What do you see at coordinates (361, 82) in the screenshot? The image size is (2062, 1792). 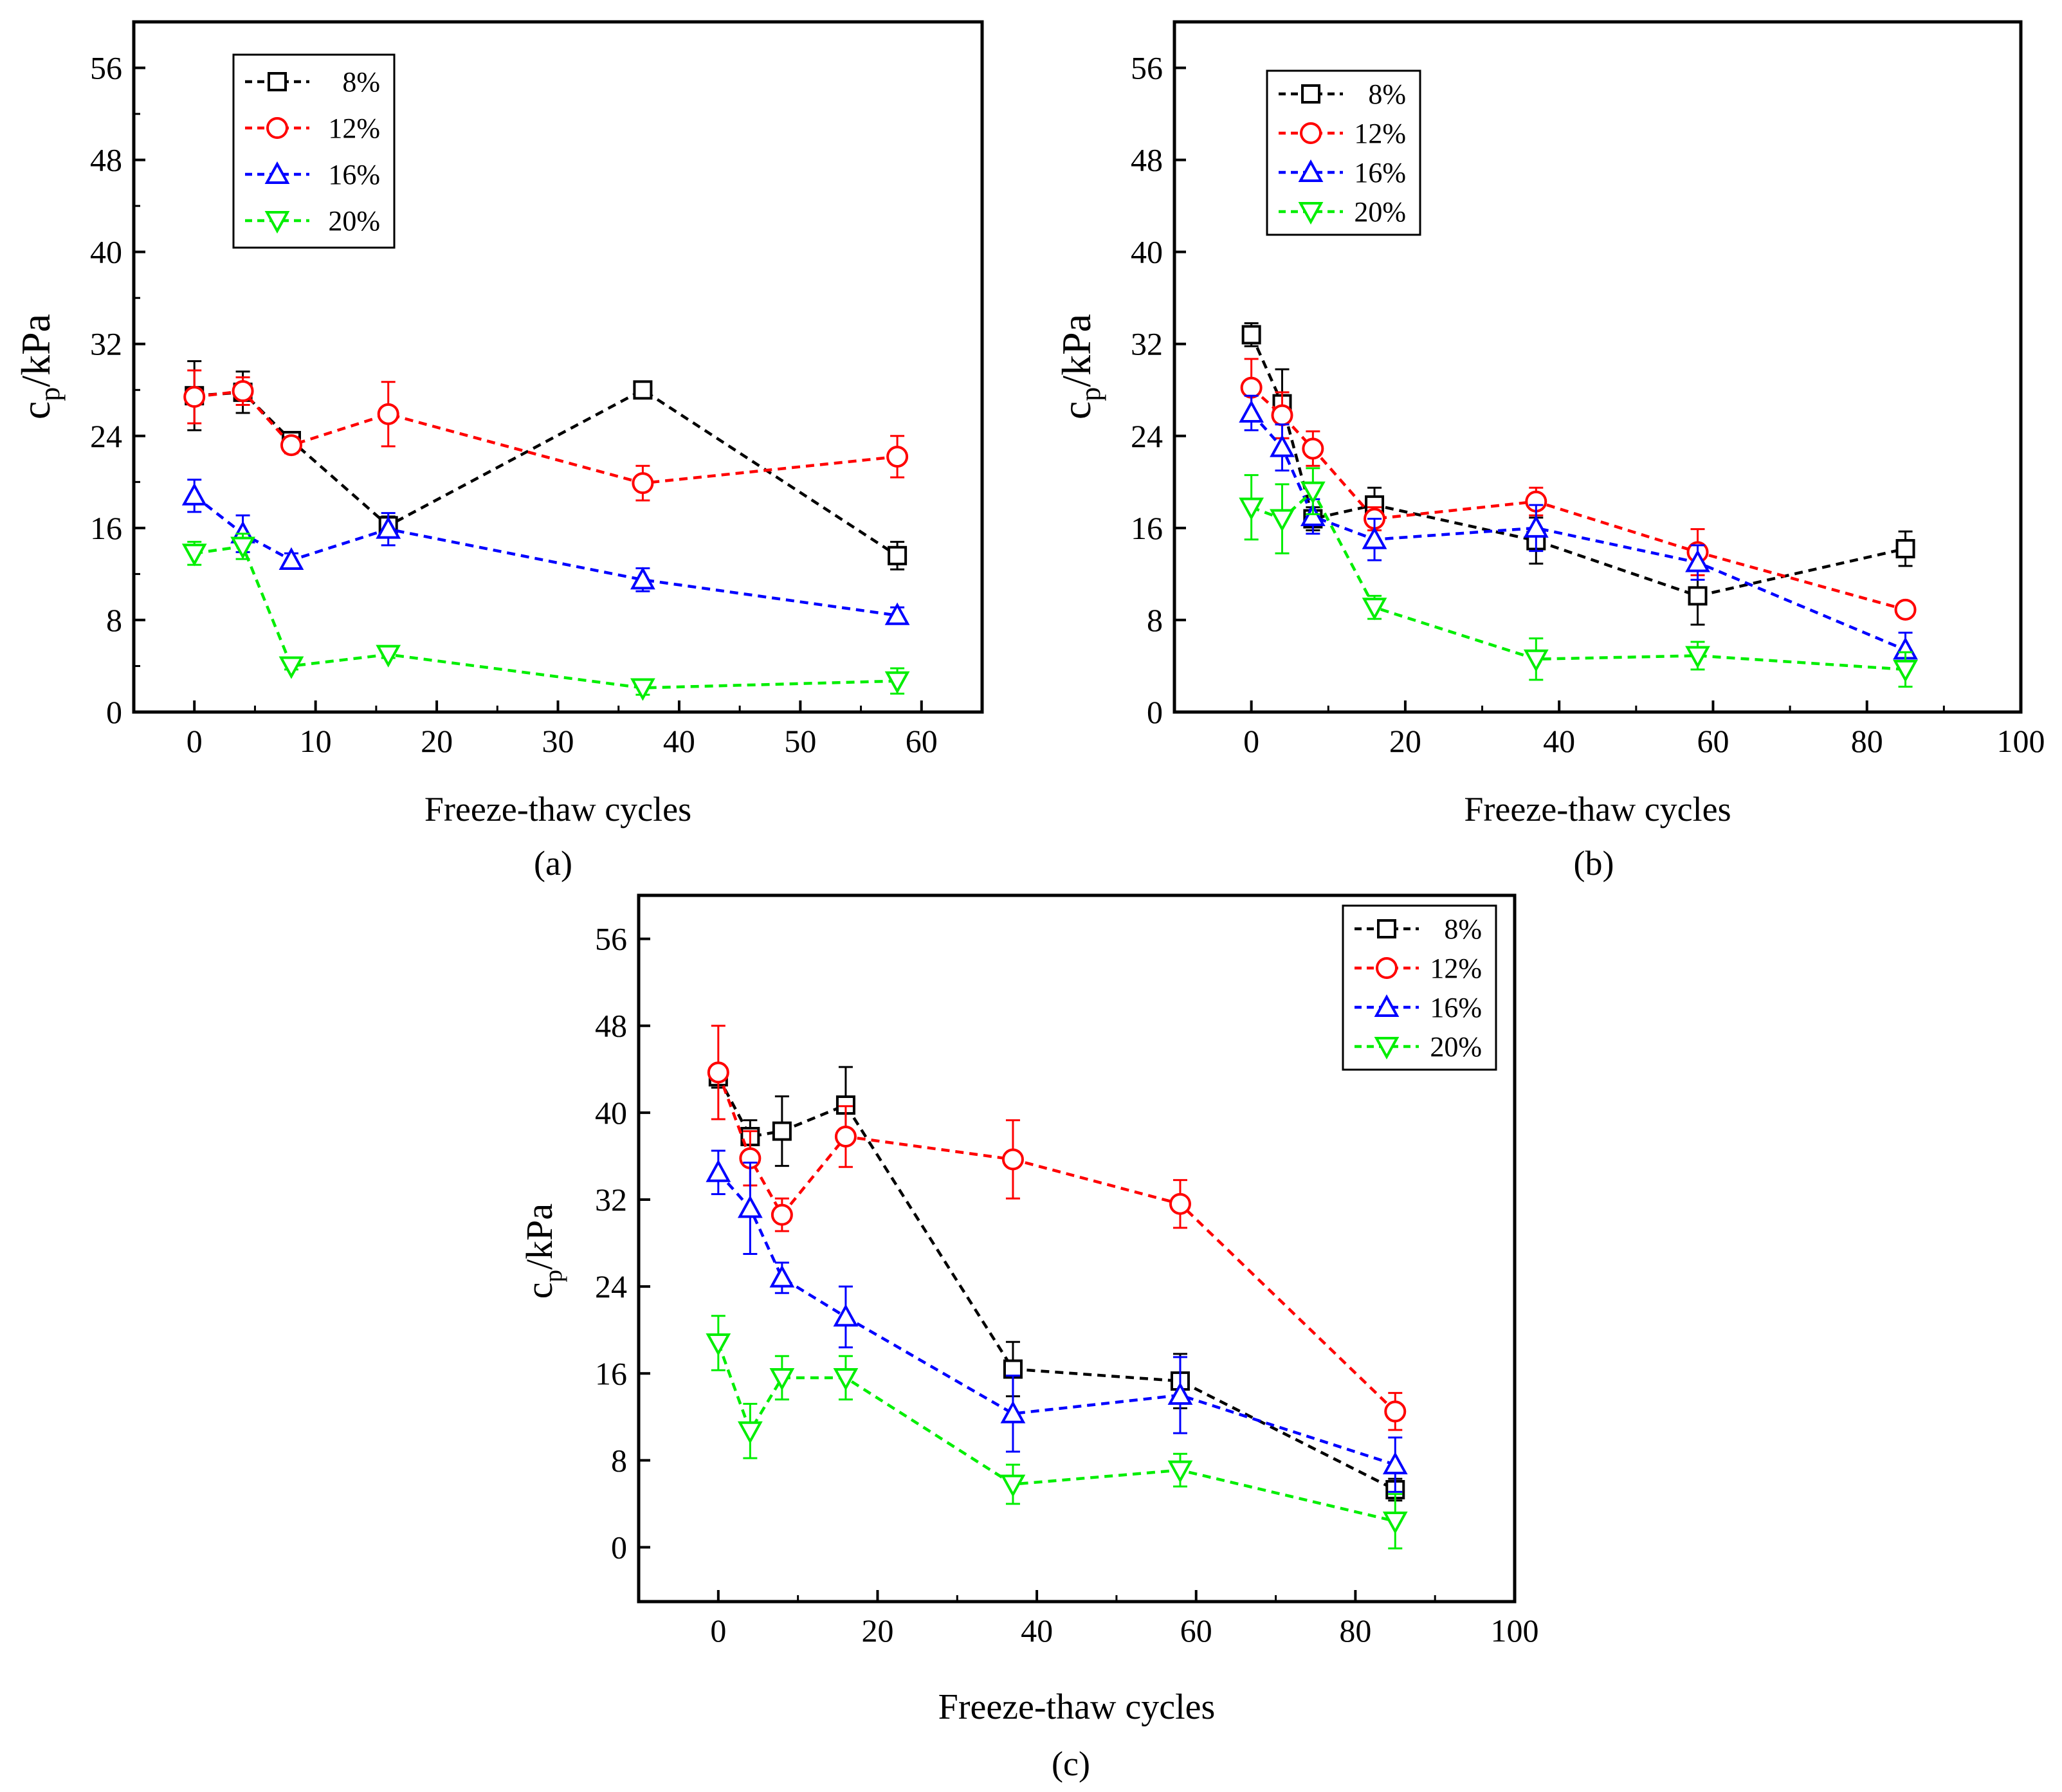 I see `legend-label-a-0: 8%` at bounding box center [361, 82].